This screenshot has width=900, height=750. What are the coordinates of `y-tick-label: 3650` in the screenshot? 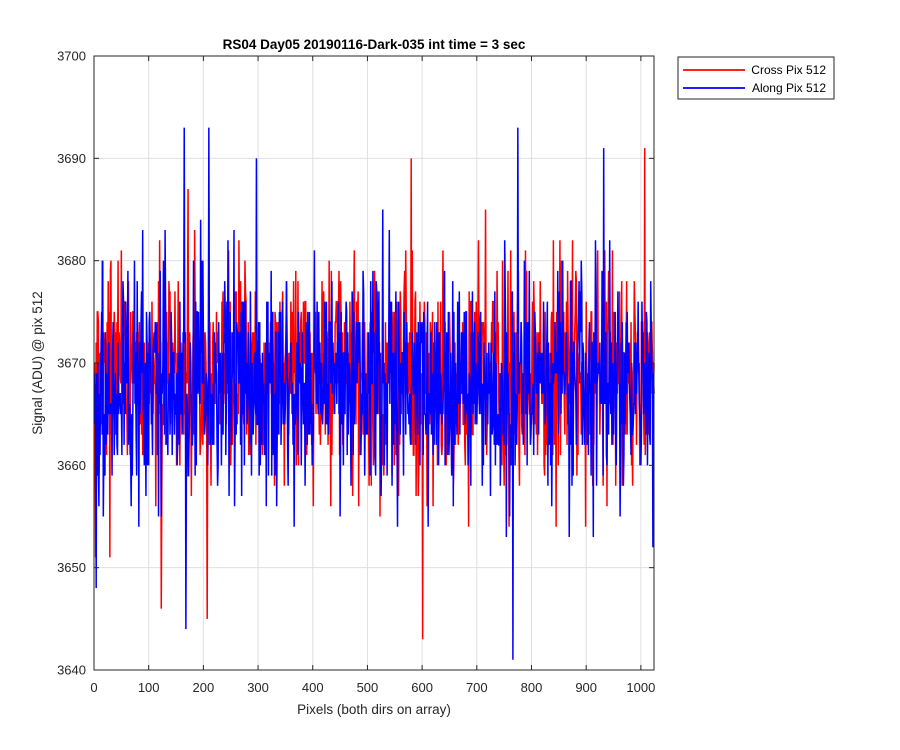 It's located at (71, 567).